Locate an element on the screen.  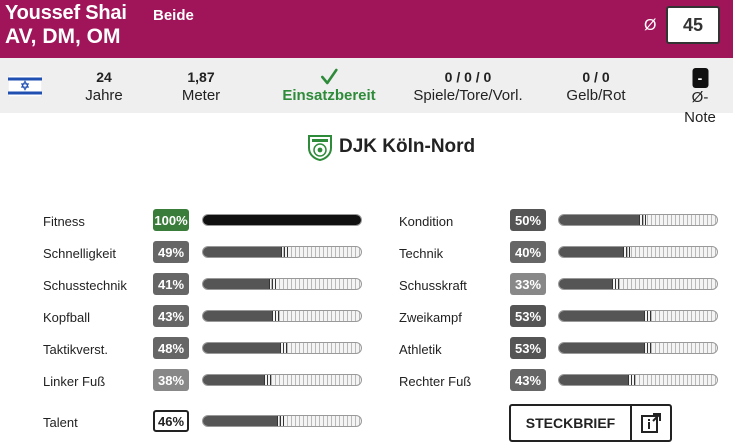
club-crest-icon is located at coordinates (320, 148).